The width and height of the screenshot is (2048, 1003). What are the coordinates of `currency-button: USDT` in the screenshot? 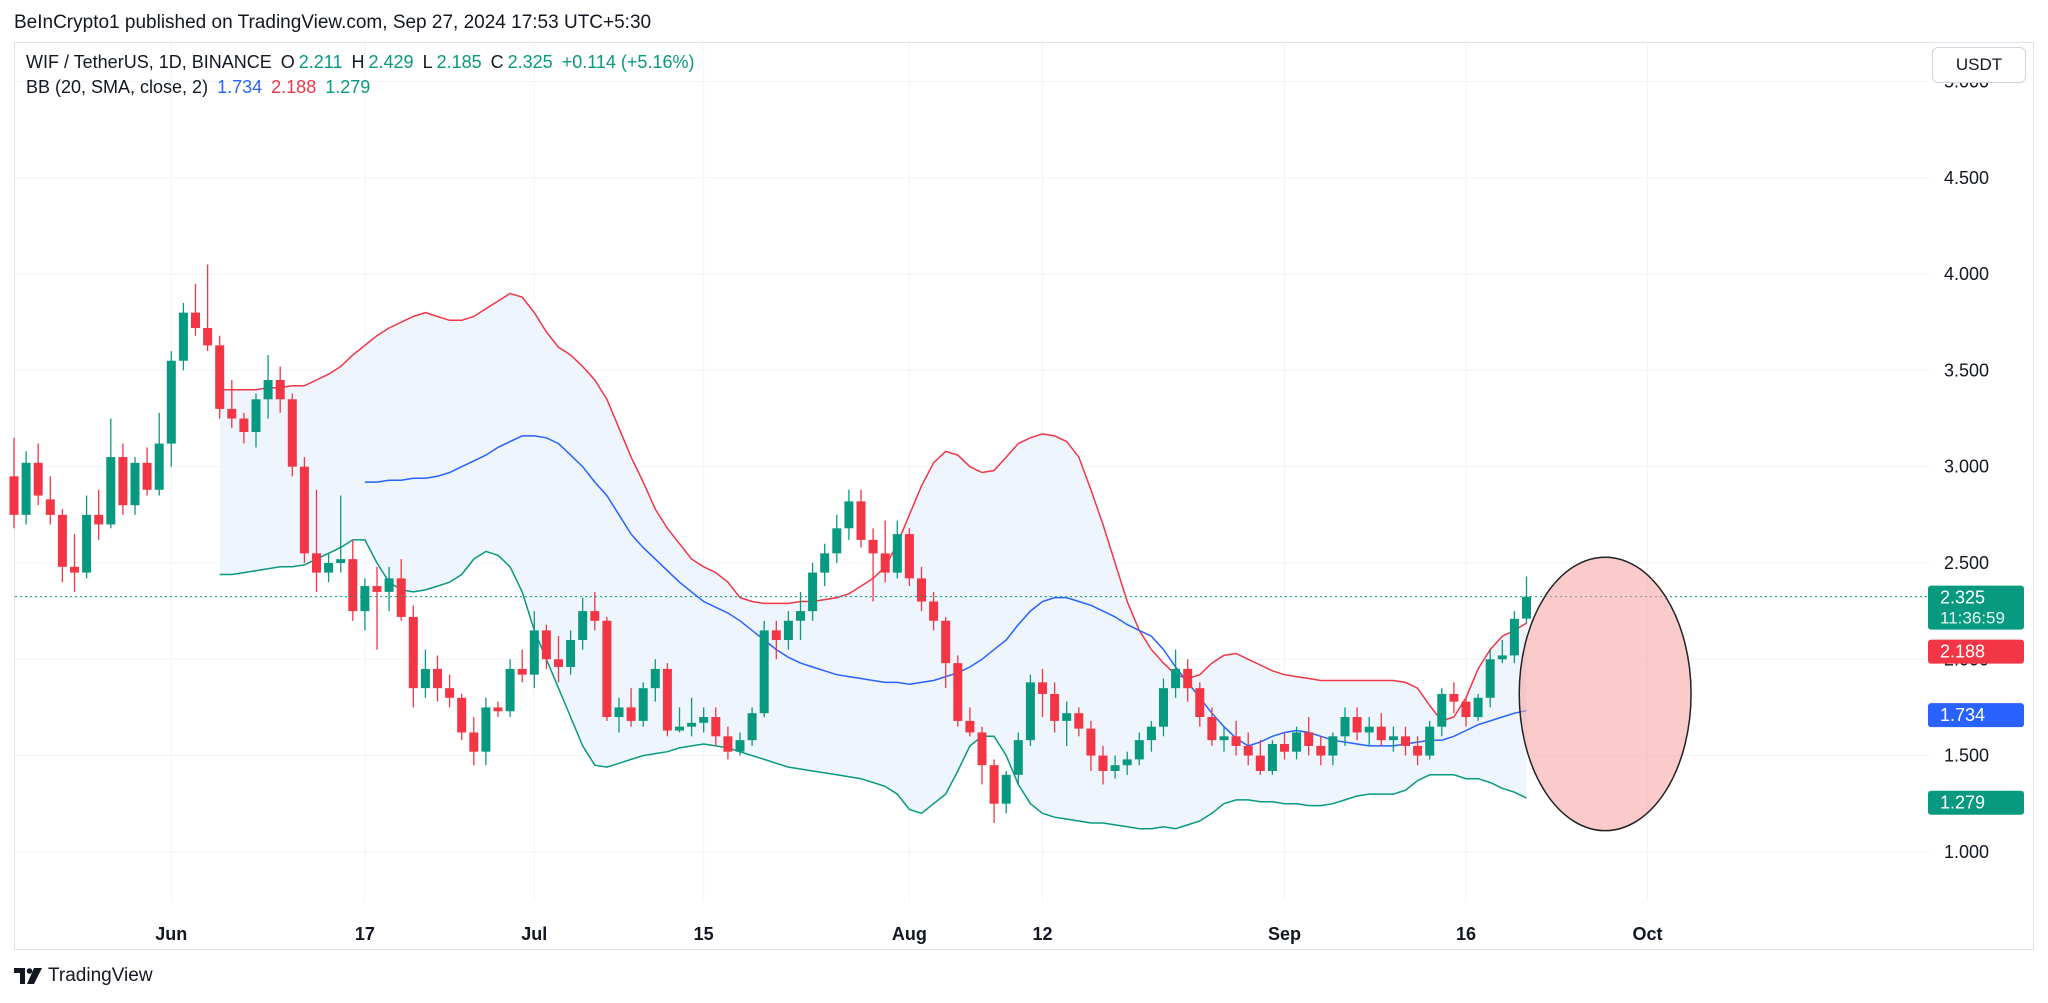 It's located at (1979, 65).